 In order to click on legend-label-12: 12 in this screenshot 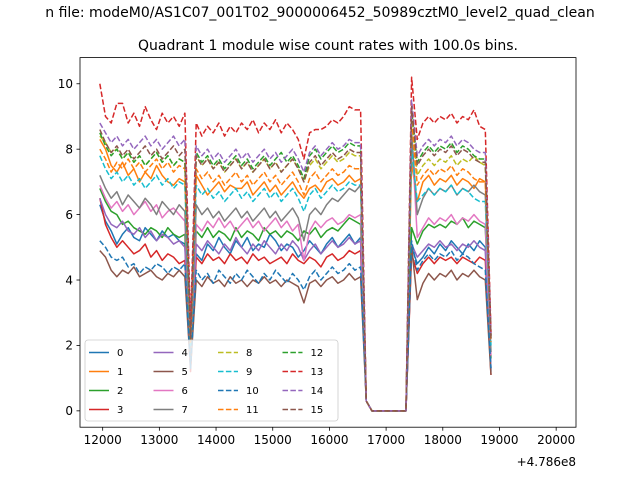, I will do `click(317, 353)`.